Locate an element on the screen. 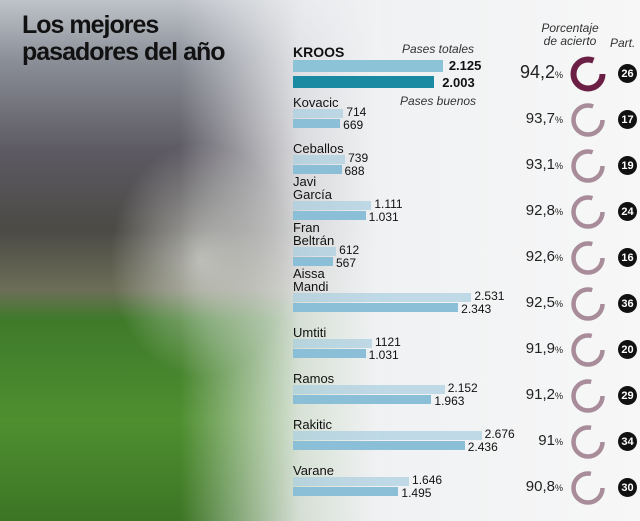  good-passes-value: 688 is located at coordinates (354, 171).